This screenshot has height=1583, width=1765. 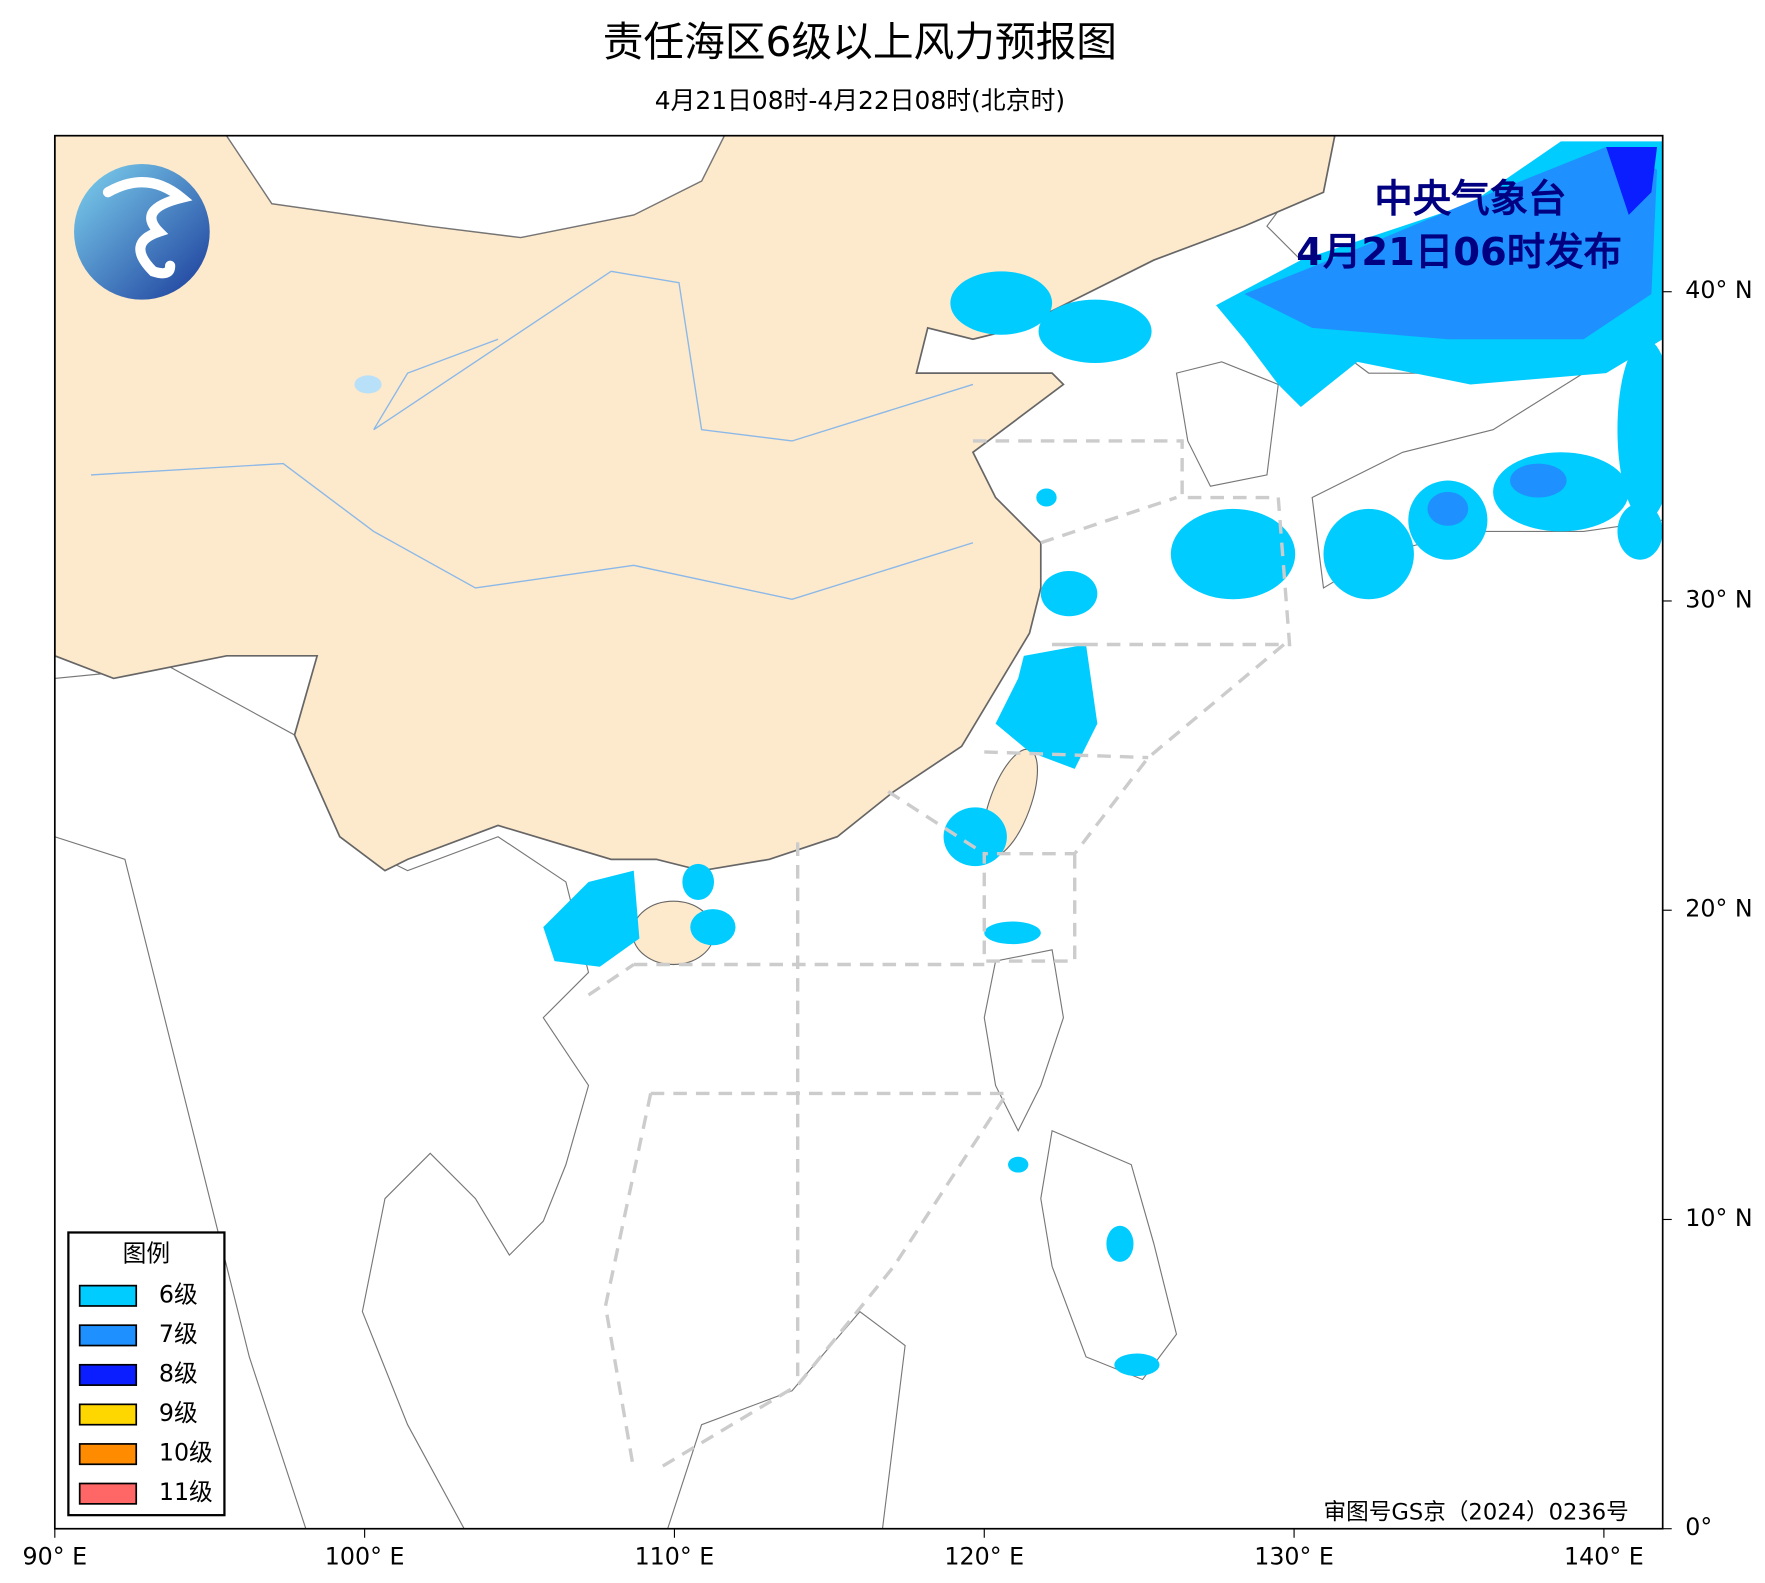 What do you see at coordinates (860, 42) in the screenshot?
I see `title: 责任海区6级以上风力预报图` at bounding box center [860, 42].